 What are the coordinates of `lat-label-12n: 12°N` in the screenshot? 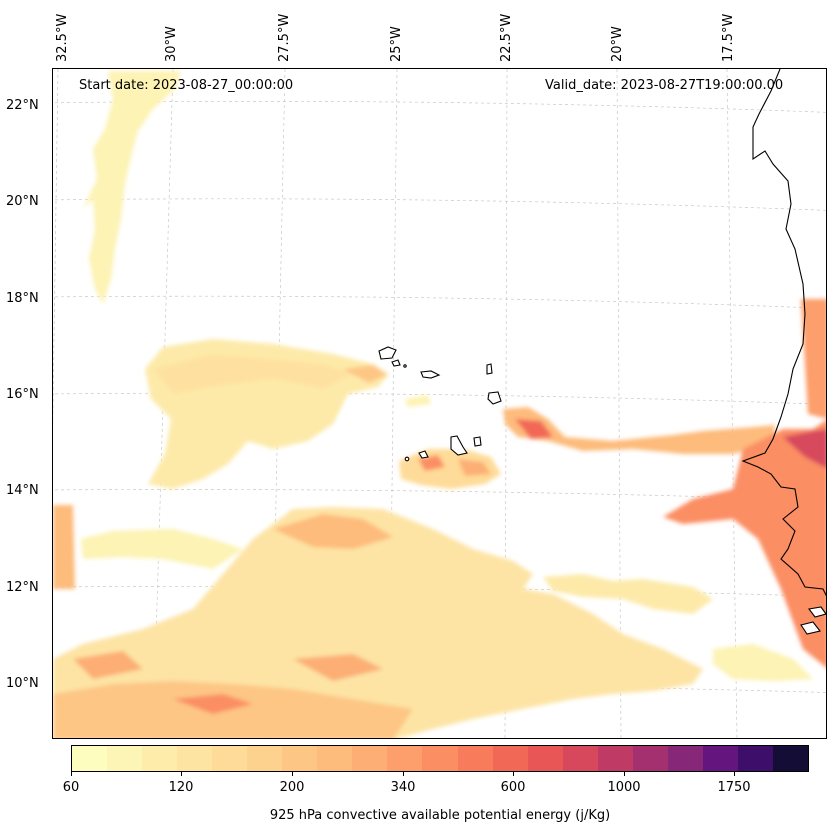 It's located at (22, 587).